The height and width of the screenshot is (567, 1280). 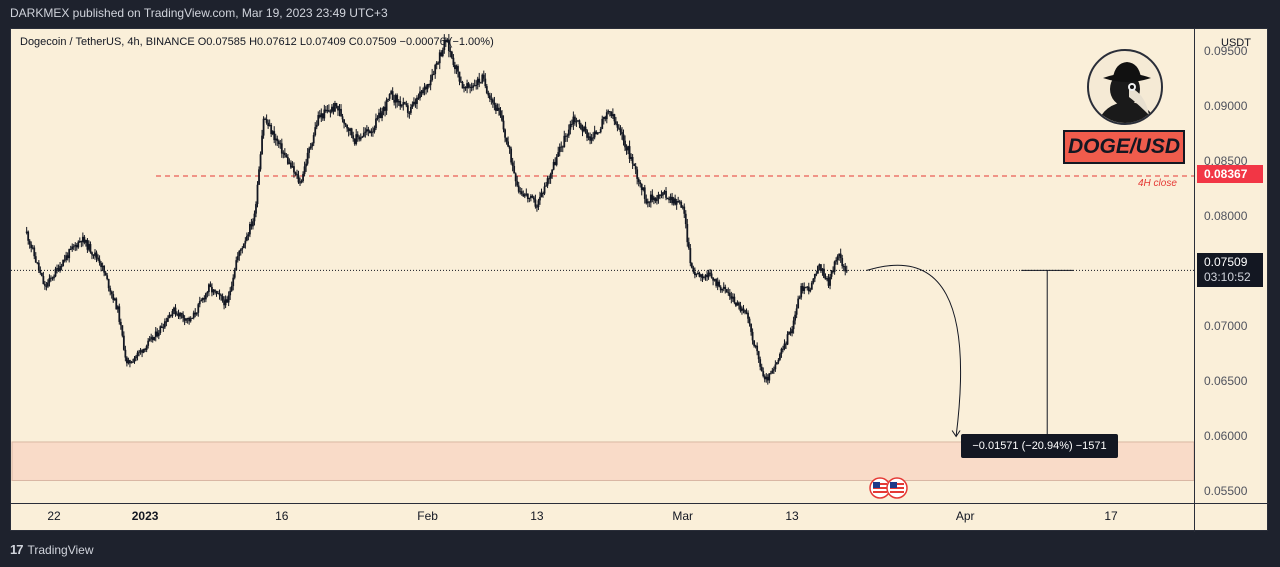 I want to click on time-axis-border, so click(x=640, y=503).